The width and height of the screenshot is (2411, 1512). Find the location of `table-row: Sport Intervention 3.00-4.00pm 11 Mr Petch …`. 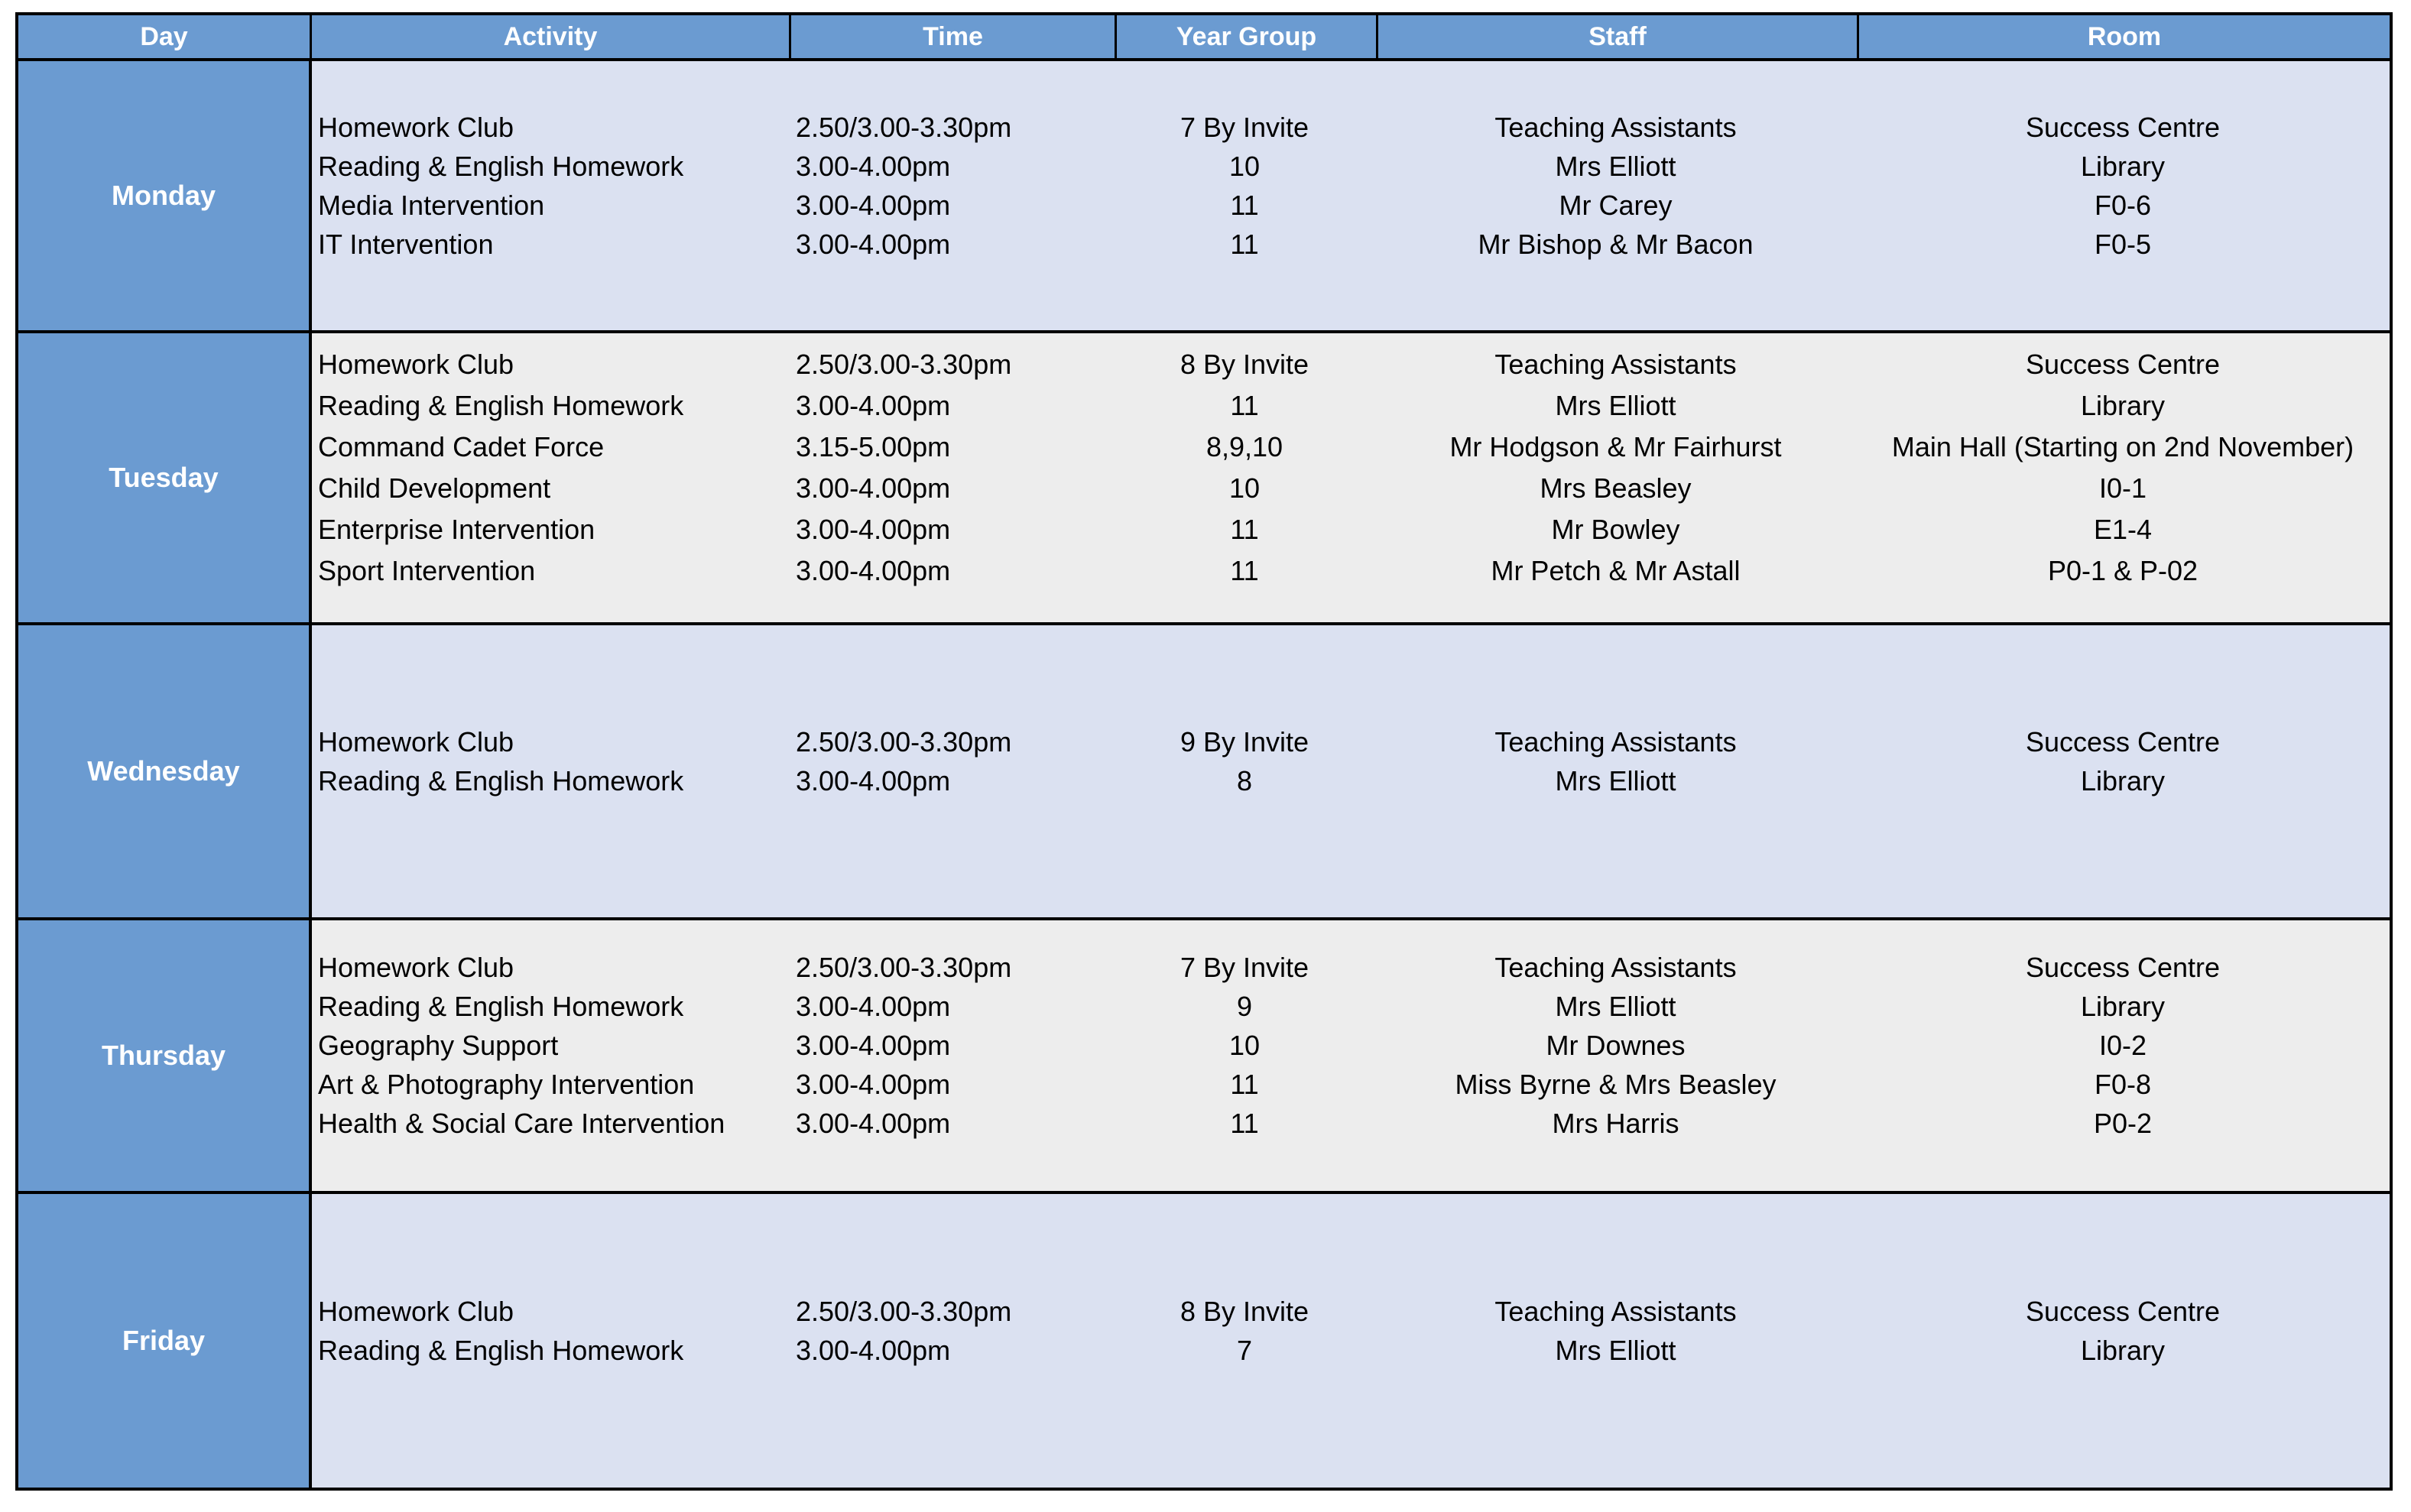

table-row: Sport Intervention 3.00-4.00pm 11 Mr Petch … is located at coordinates (1351, 571).